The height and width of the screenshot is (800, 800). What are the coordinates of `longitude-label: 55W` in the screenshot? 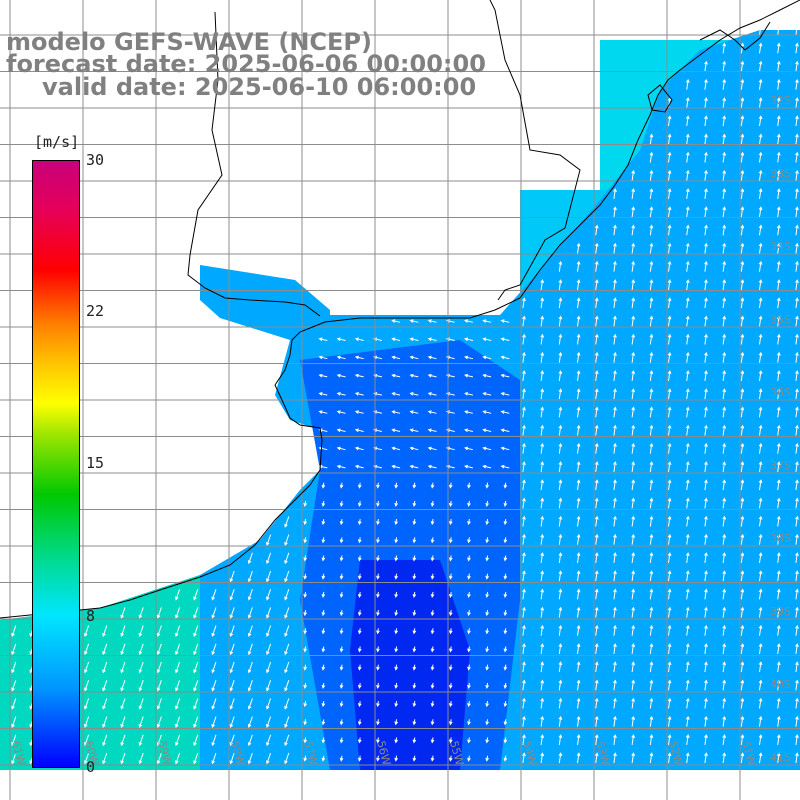 It's located at (456, 753).